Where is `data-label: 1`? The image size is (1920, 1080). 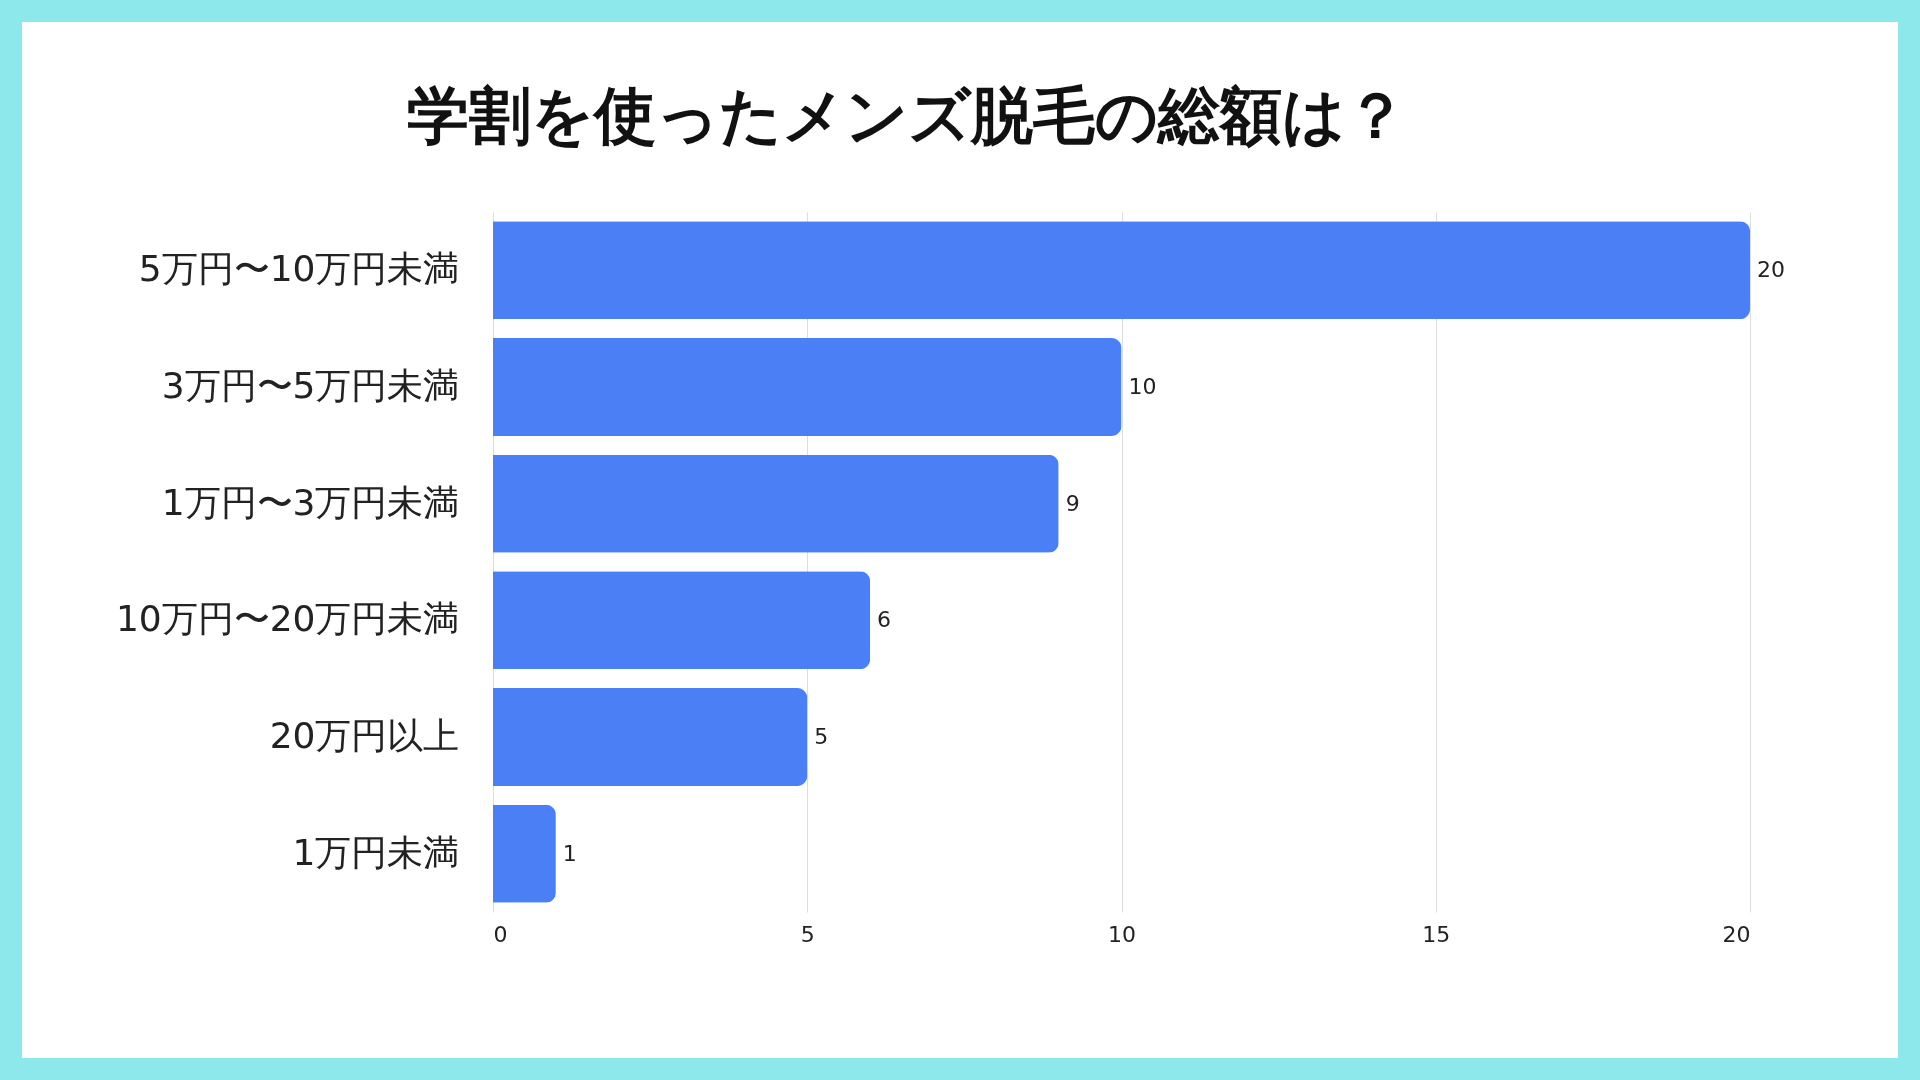 data-label: 1 is located at coordinates (569, 853).